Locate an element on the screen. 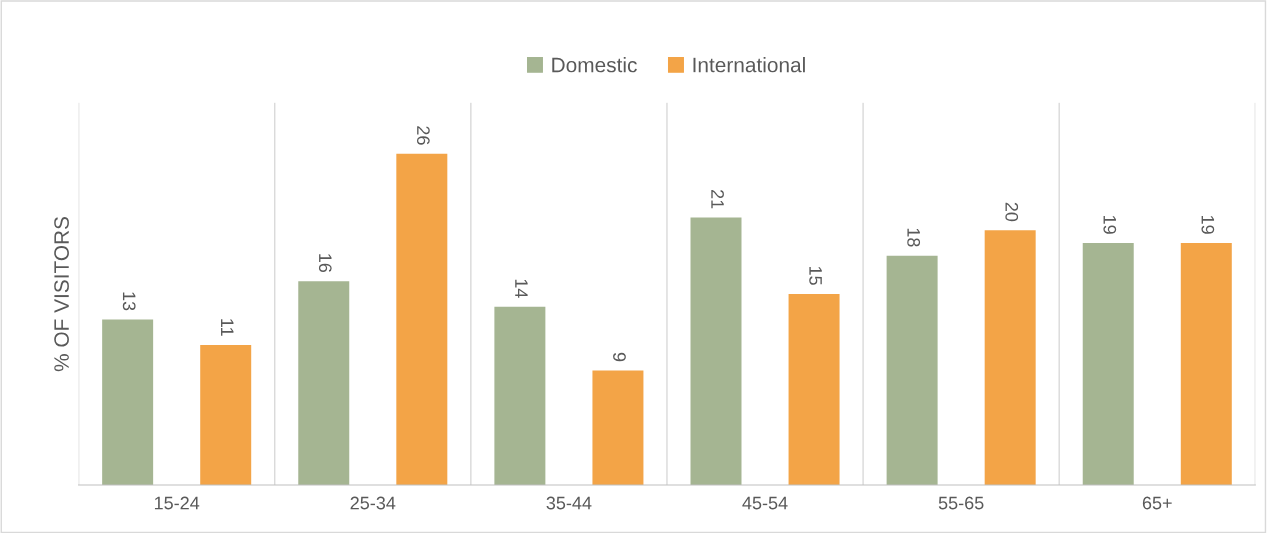 The image size is (1268, 533). data-label: 9 is located at coordinates (619, 357).